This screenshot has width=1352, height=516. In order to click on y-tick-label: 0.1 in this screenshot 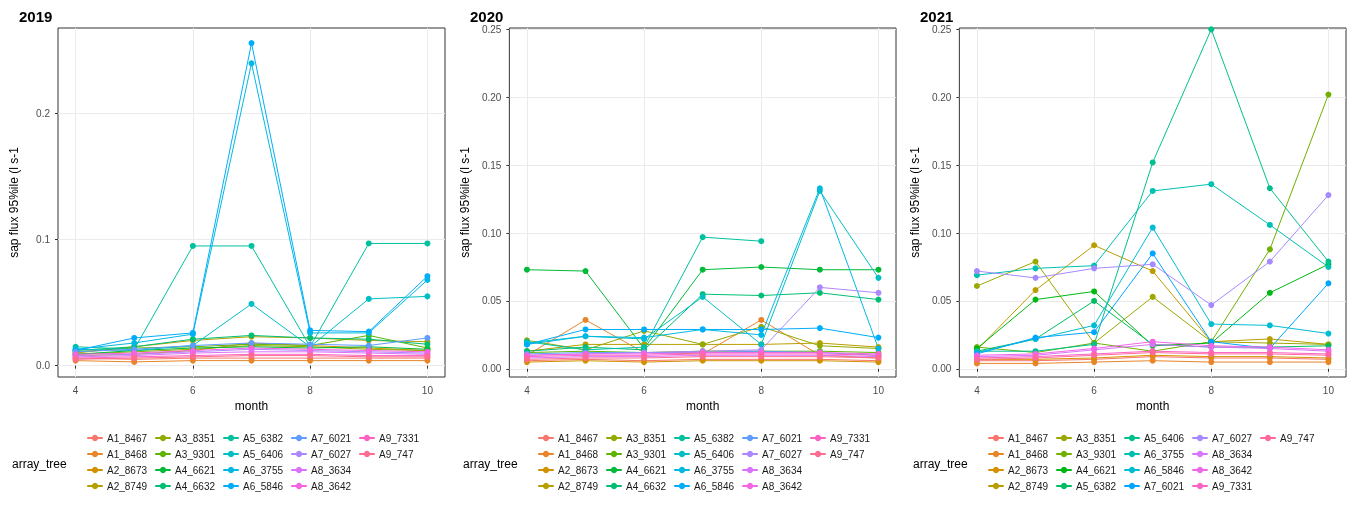, I will do `click(43, 240)`.